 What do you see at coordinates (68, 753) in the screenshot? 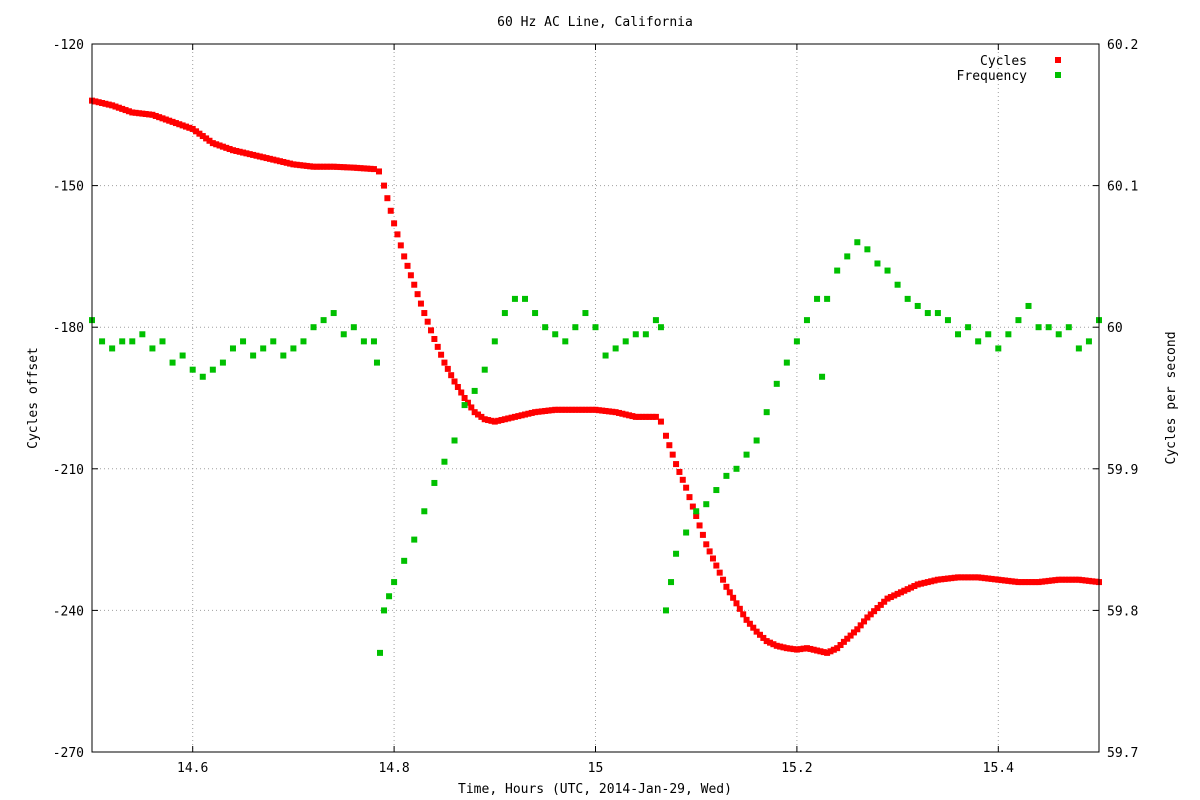
I see `y-tick-label: -270` at bounding box center [68, 753].